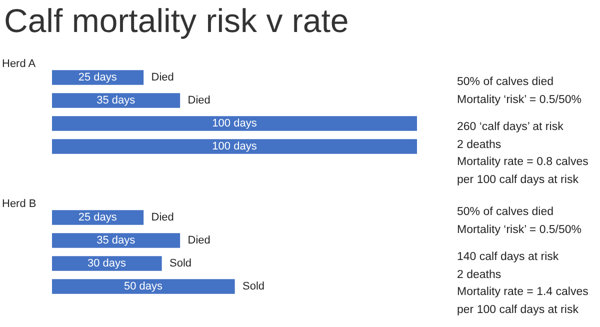  Describe the element at coordinates (176, 21) in the screenshot. I see `chart-title: Calf mortality risk v rate` at that location.